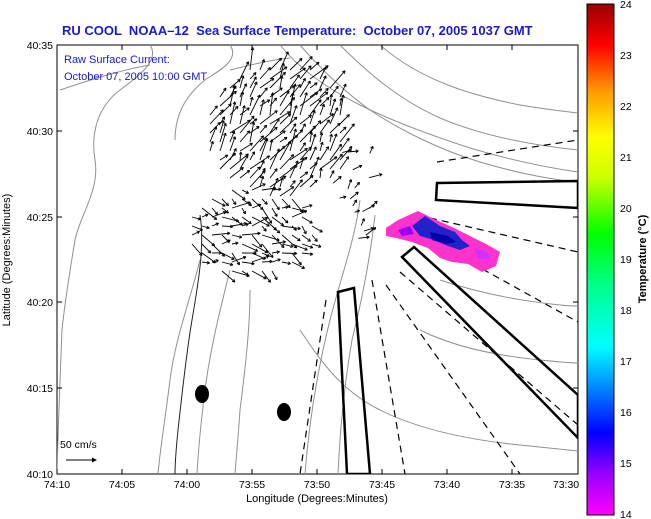 This screenshot has width=651, height=519. What do you see at coordinates (626, 209) in the screenshot?
I see `colorbar-tick-label: 20` at bounding box center [626, 209].